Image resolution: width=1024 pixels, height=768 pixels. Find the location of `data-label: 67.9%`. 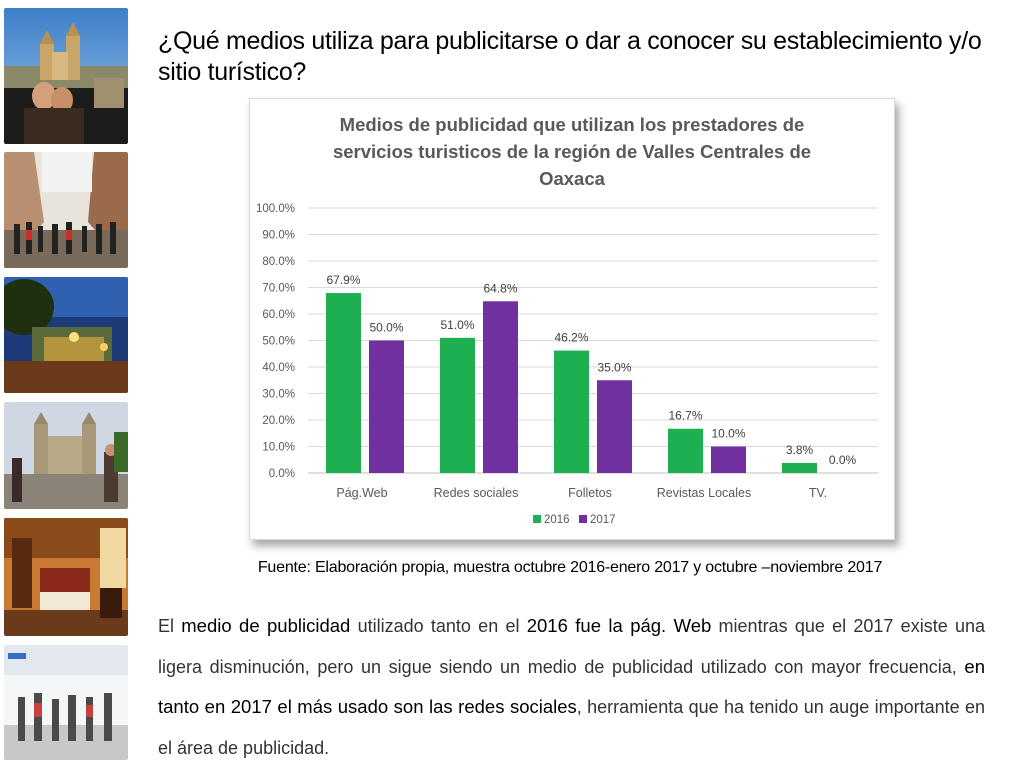

data-label: 67.9% is located at coordinates (343, 280).